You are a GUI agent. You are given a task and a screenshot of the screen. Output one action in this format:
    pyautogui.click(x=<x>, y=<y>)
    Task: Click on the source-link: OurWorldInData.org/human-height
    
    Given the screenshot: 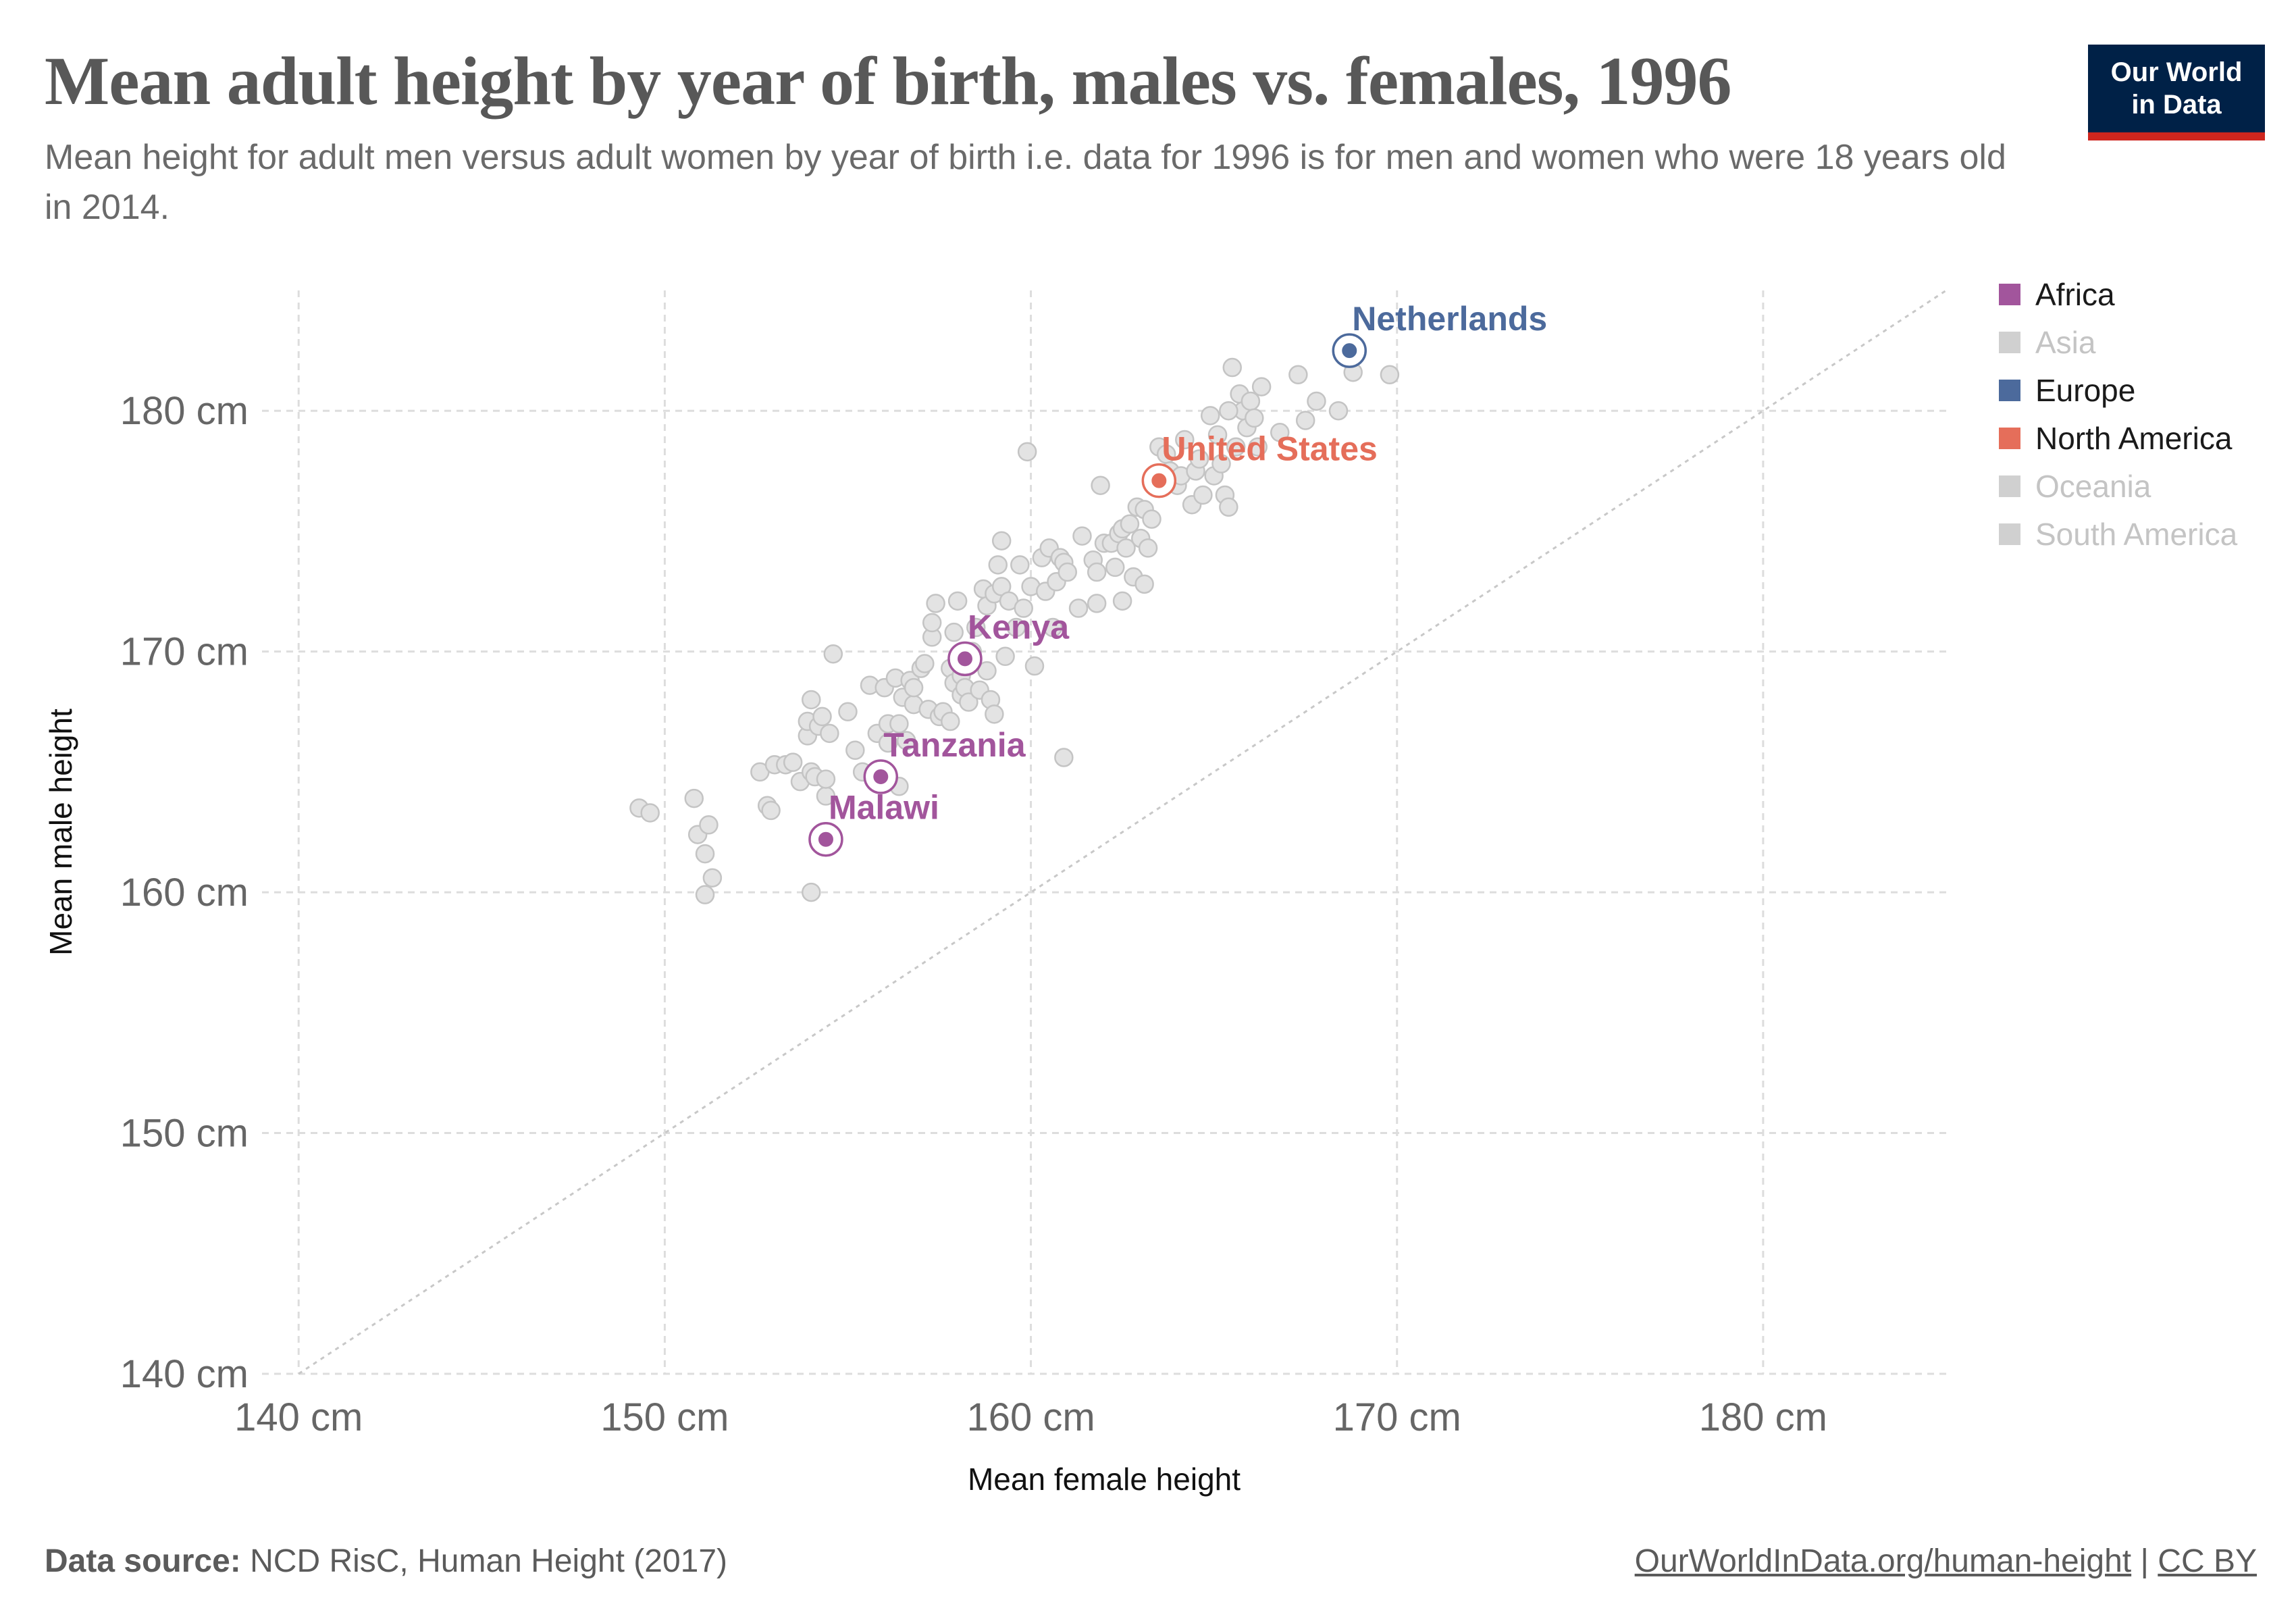 What is the action you would take?
    pyautogui.click(x=1883, y=1561)
    